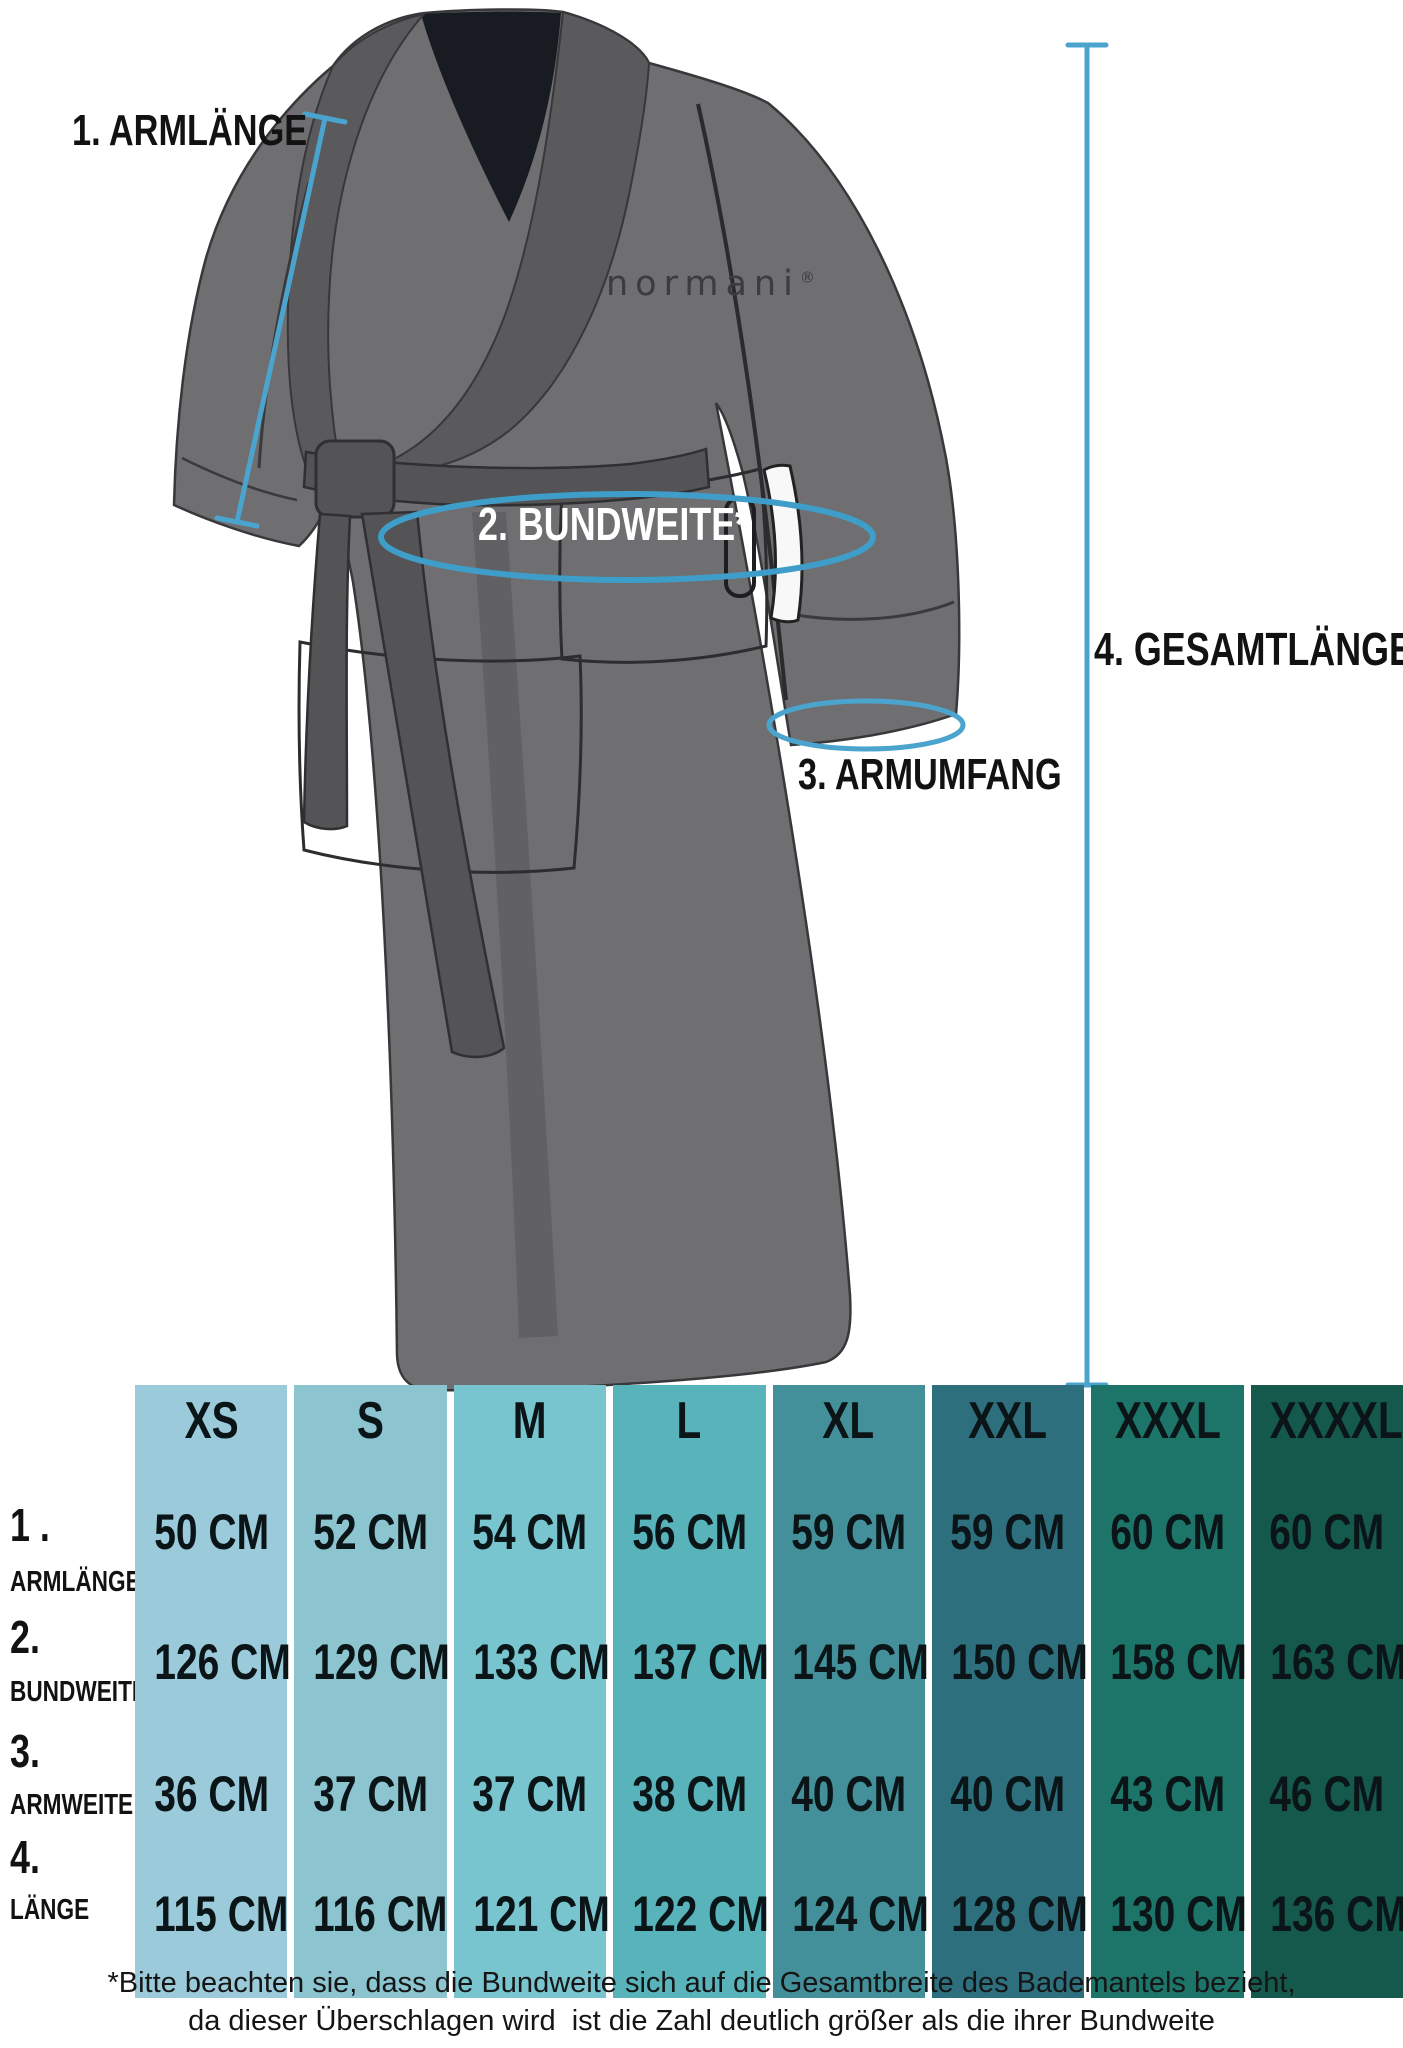  What do you see at coordinates (850, 1691) in the screenshot?
I see `size-column-xl: XL 59 CM 145 CM 40 CM 124 CM` at bounding box center [850, 1691].